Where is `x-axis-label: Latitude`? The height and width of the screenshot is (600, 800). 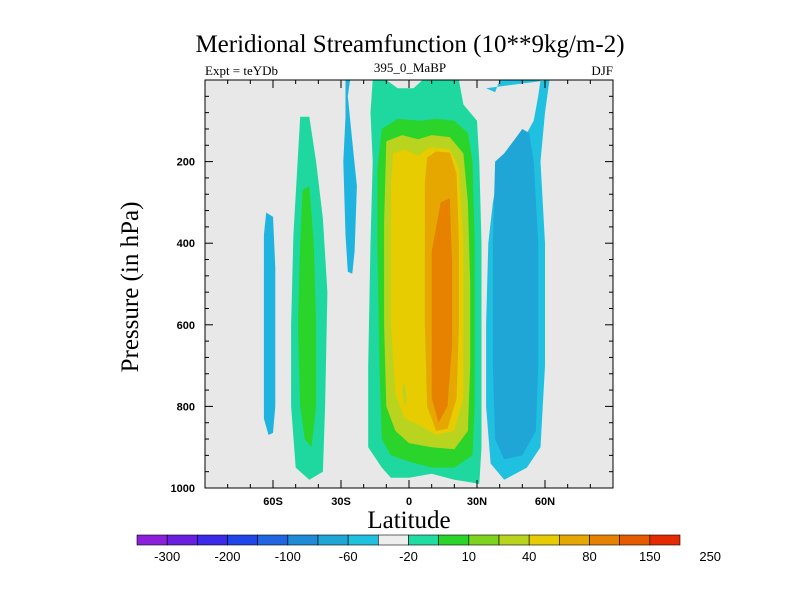
x-axis-label: Latitude is located at coordinates (408, 520).